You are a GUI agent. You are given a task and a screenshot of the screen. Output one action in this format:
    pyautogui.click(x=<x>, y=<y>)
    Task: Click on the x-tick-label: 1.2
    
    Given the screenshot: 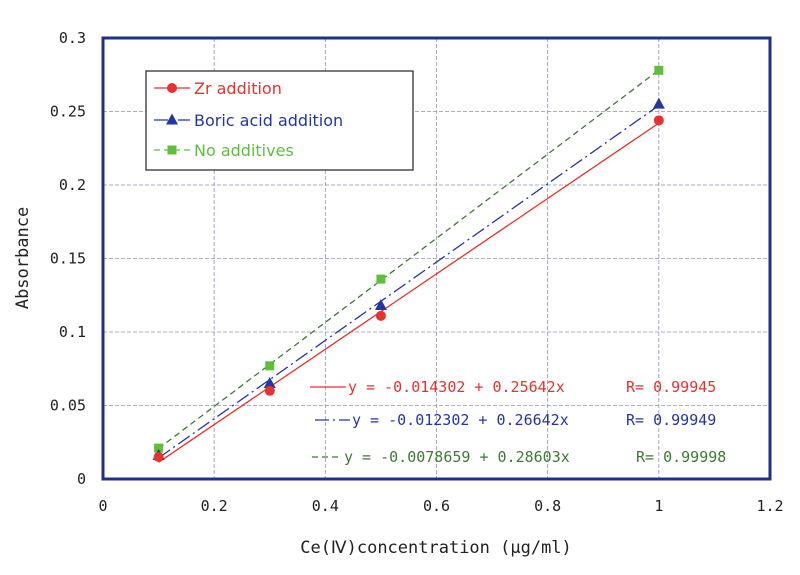 What is the action you would take?
    pyautogui.click(x=769, y=506)
    